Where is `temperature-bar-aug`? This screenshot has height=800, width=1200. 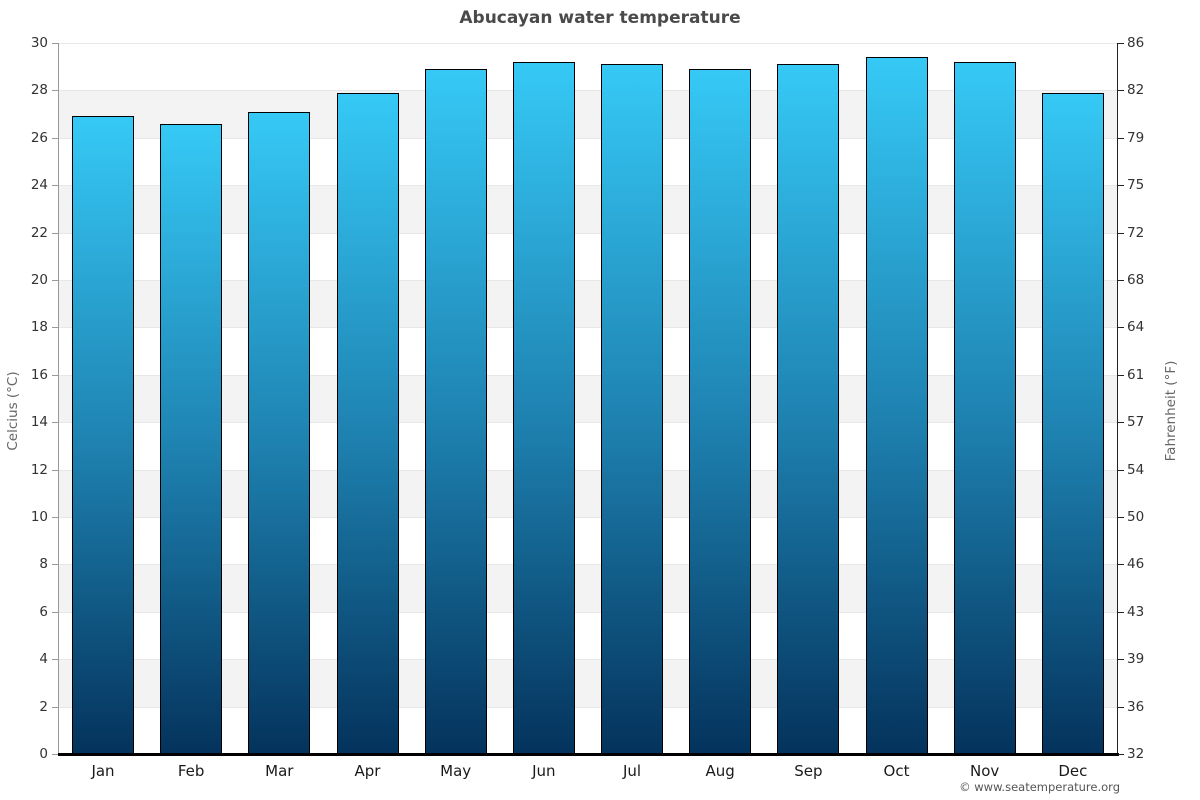 temperature-bar-aug is located at coordinates (720, 411).